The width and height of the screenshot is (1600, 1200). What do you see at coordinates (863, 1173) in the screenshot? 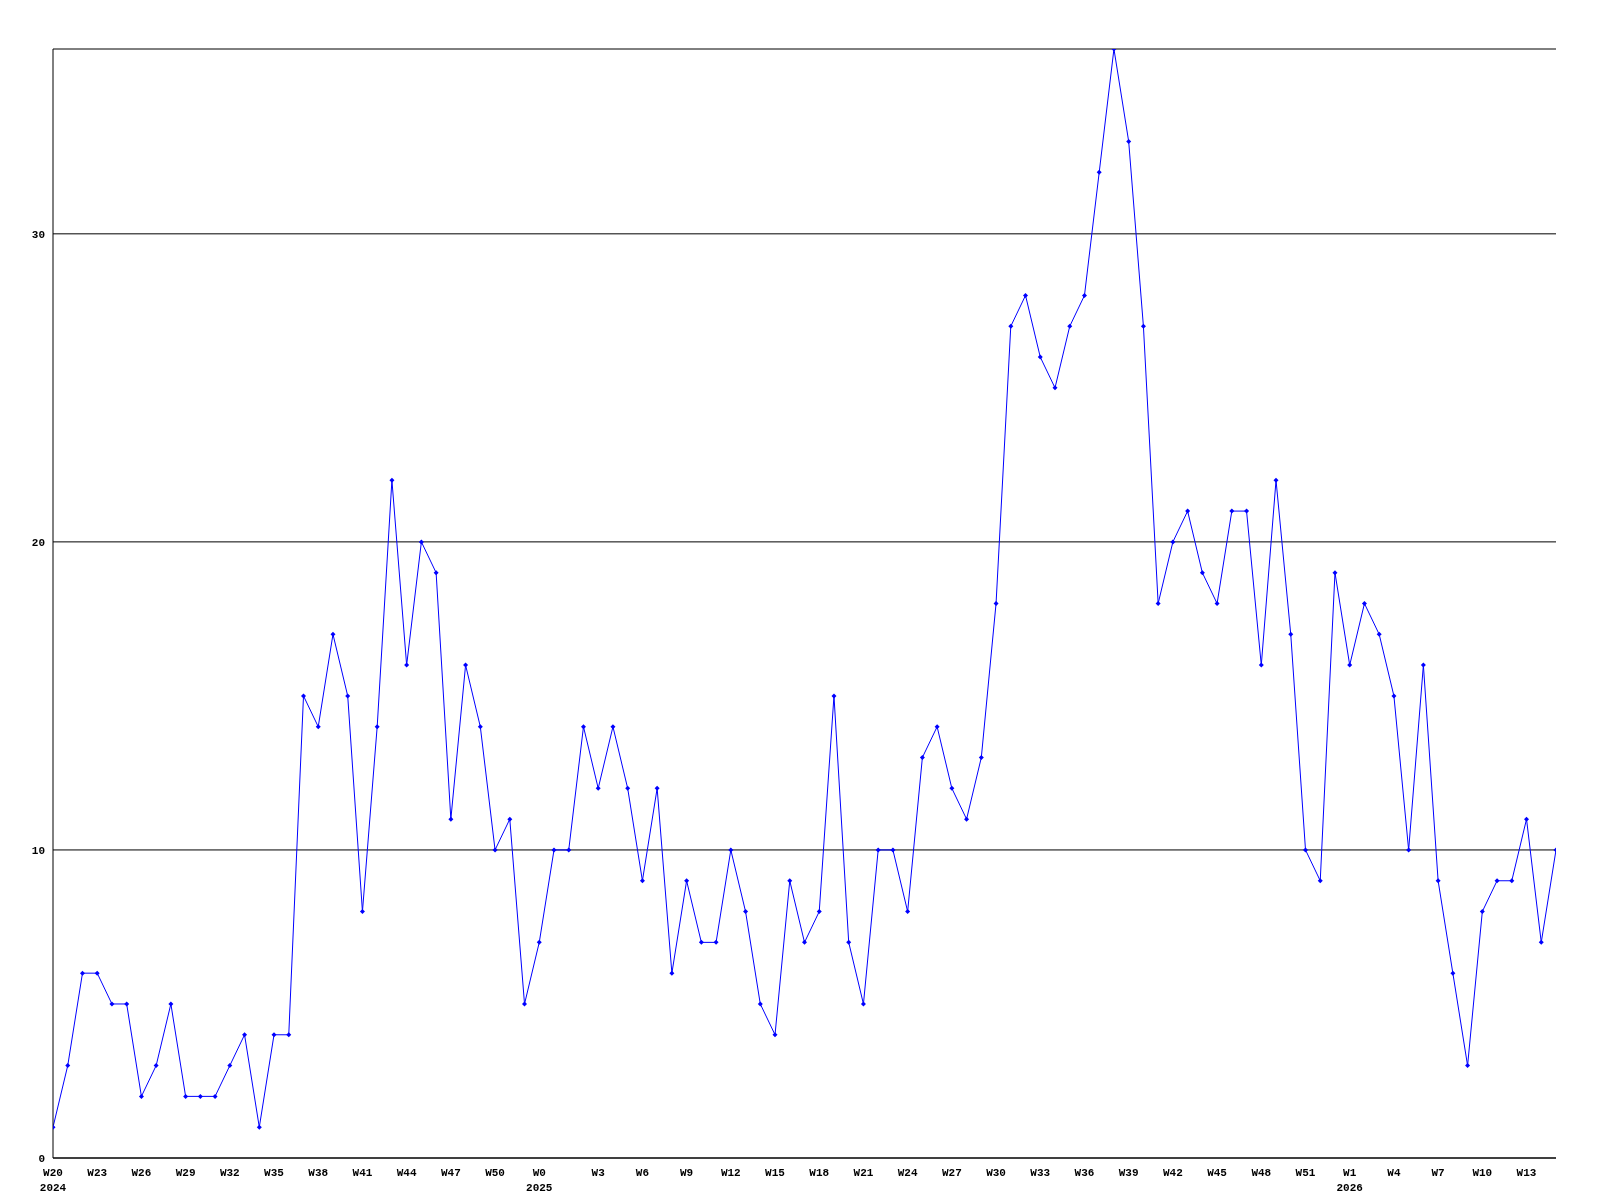
I see `x-tick-label: W21` at bounding box center [863, 1173].